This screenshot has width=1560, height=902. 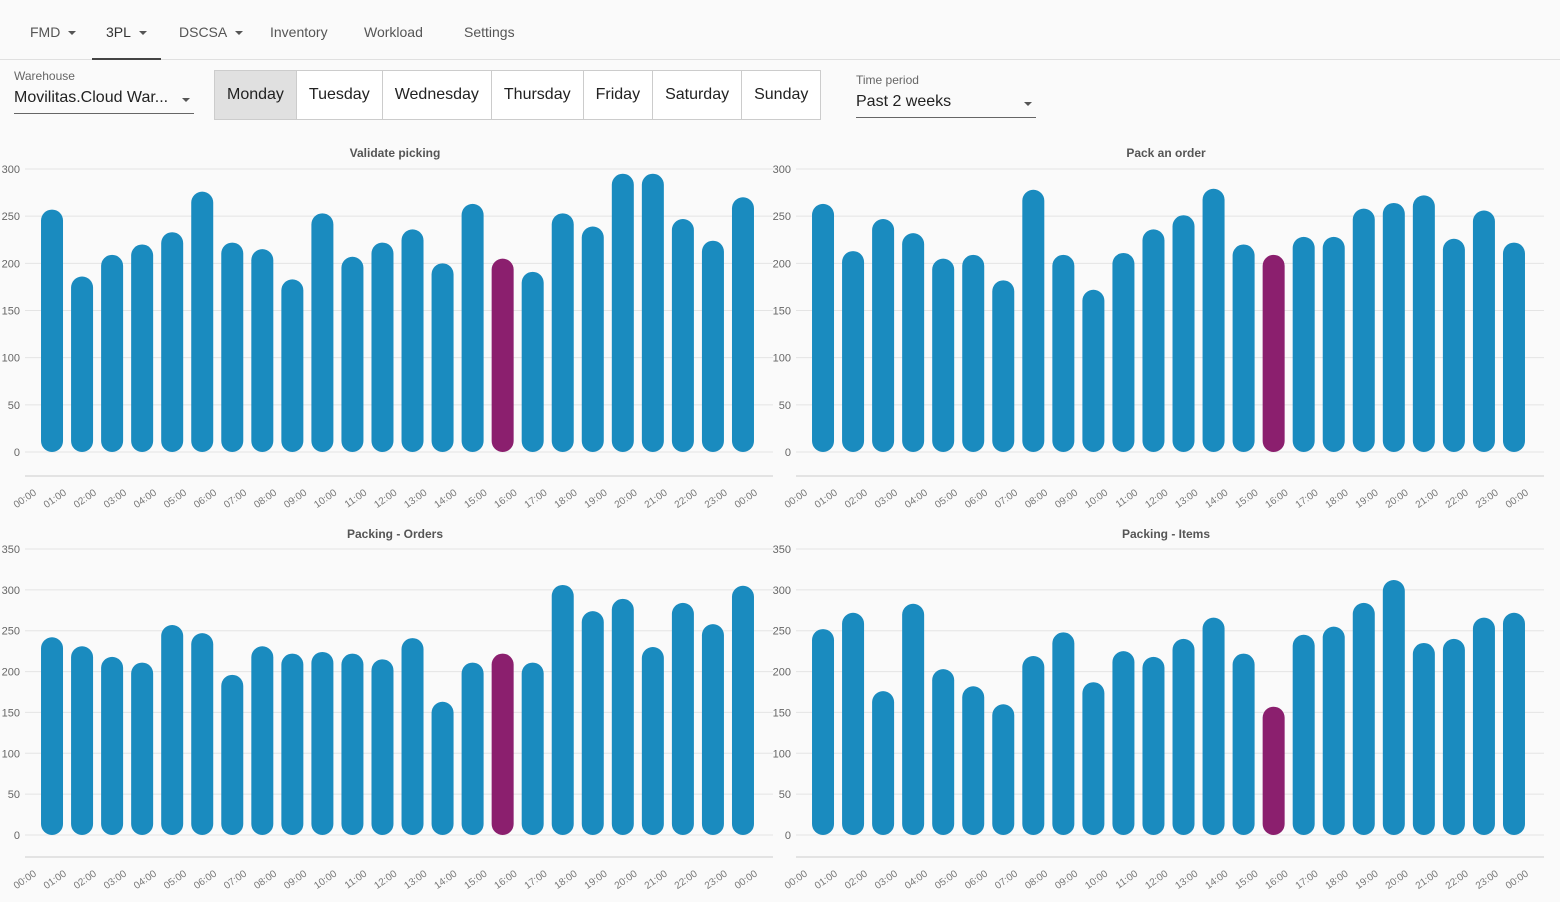 What do you see at coordinates (393, 41) in the screenshot?
I see `tab: Workload` at bounding box center [393, 41].